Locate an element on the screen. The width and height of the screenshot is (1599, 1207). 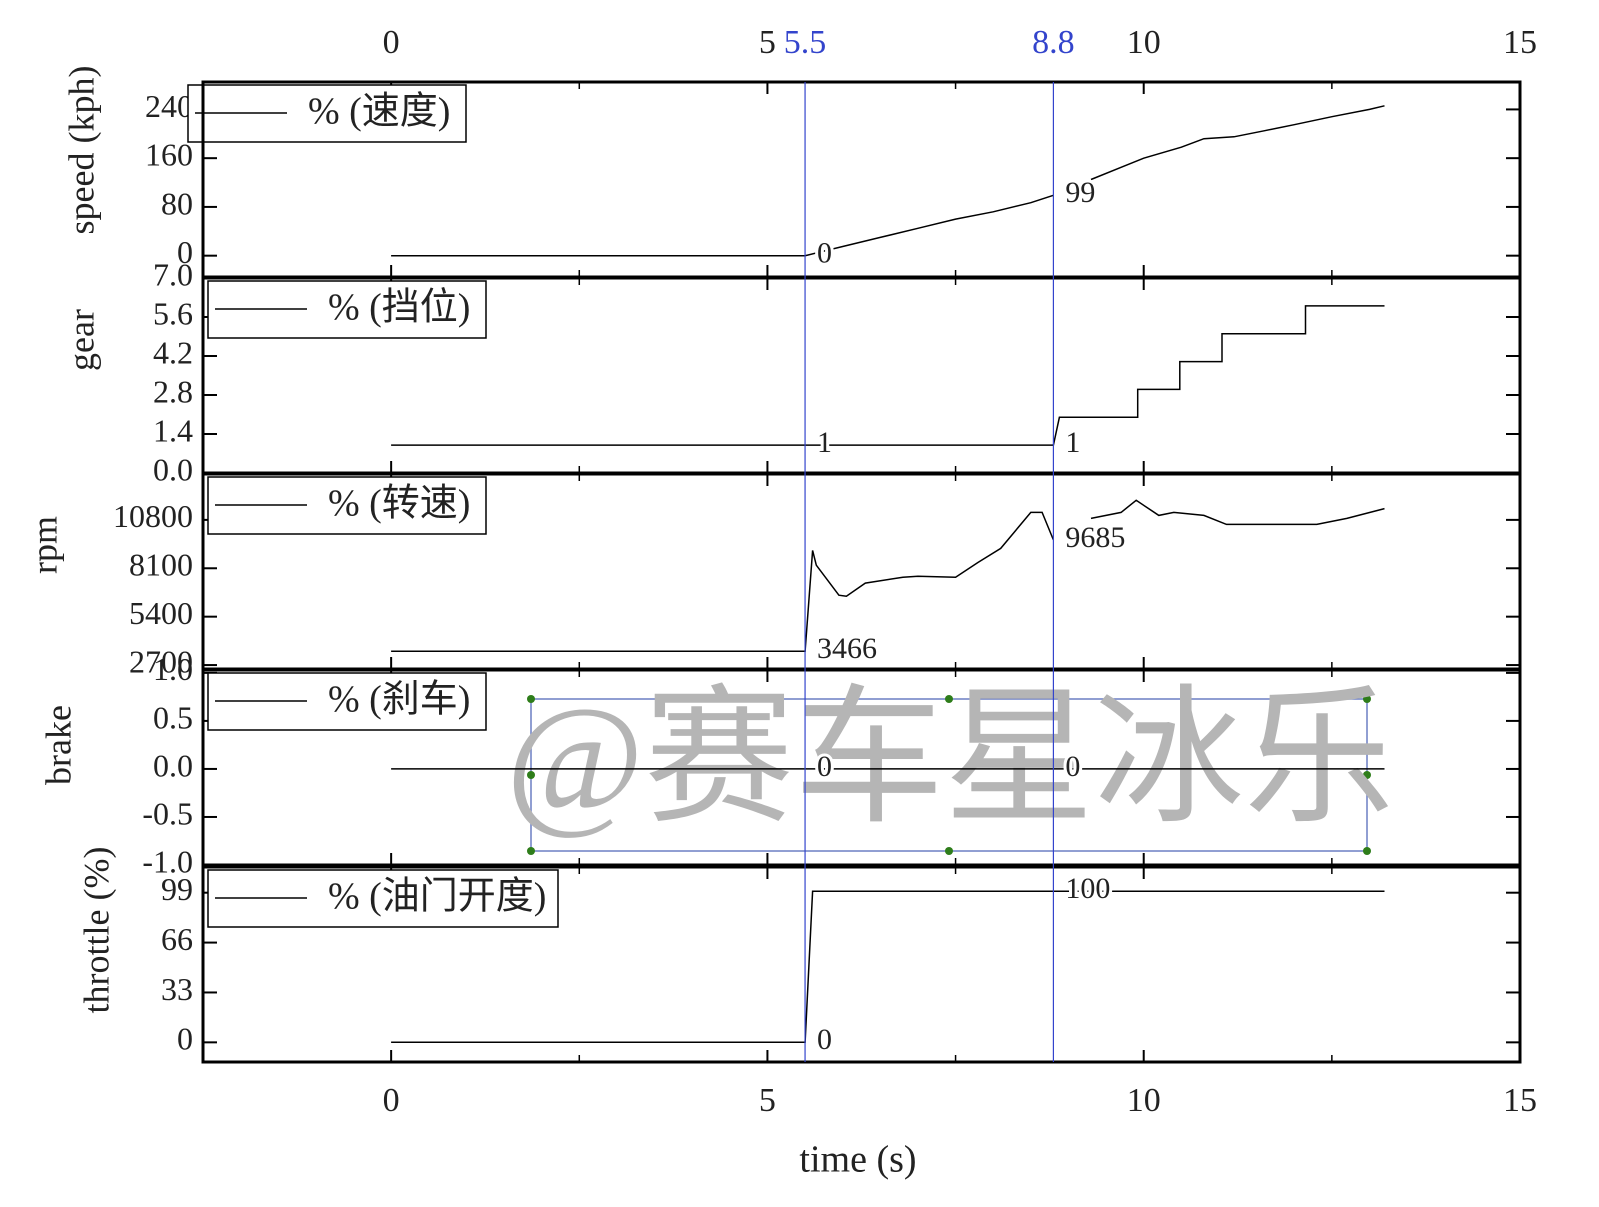
y-tick-label: 10800 is located at coordinates (153, 516).